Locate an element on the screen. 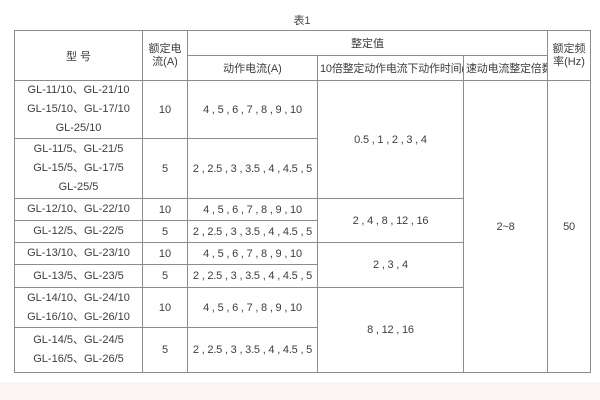  header-row-1: 型 号 额定电 流(A) 整定值 额定频 率(Hz) is located at coordinates (303, 55).